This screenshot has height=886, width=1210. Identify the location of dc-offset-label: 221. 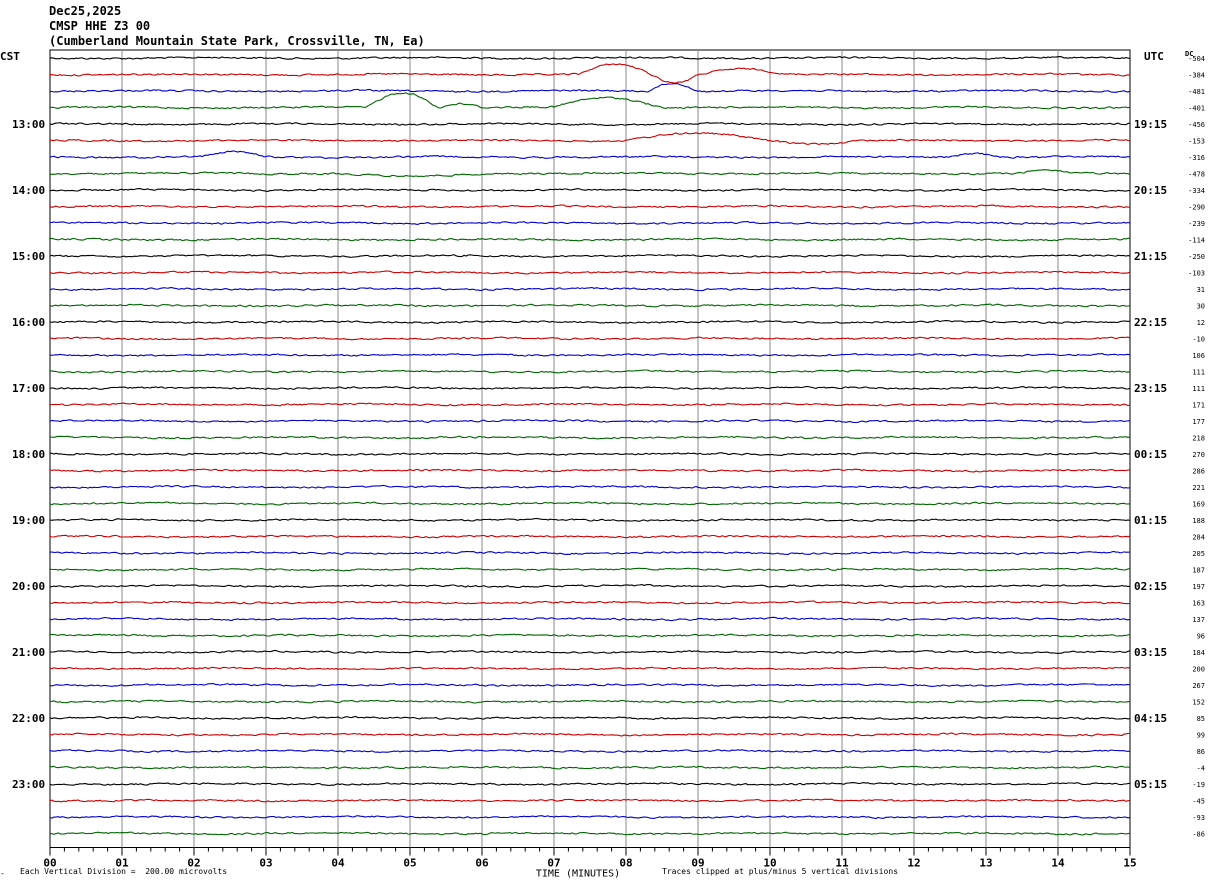
(1198, 488).